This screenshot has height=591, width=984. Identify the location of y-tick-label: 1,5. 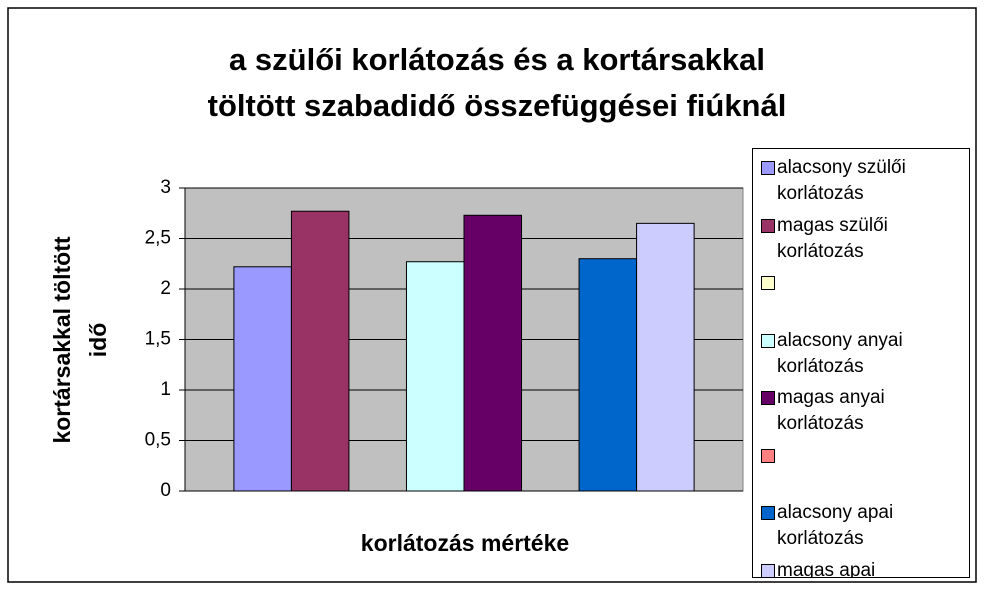
(158, 339).